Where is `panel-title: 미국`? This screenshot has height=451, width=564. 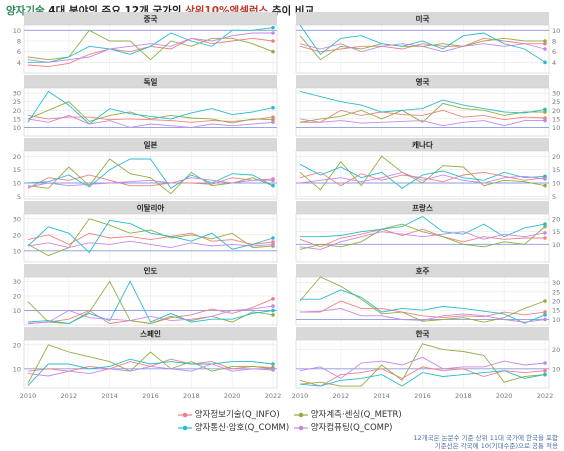
panel-title: 미국 is located at coordinates (423, 19).